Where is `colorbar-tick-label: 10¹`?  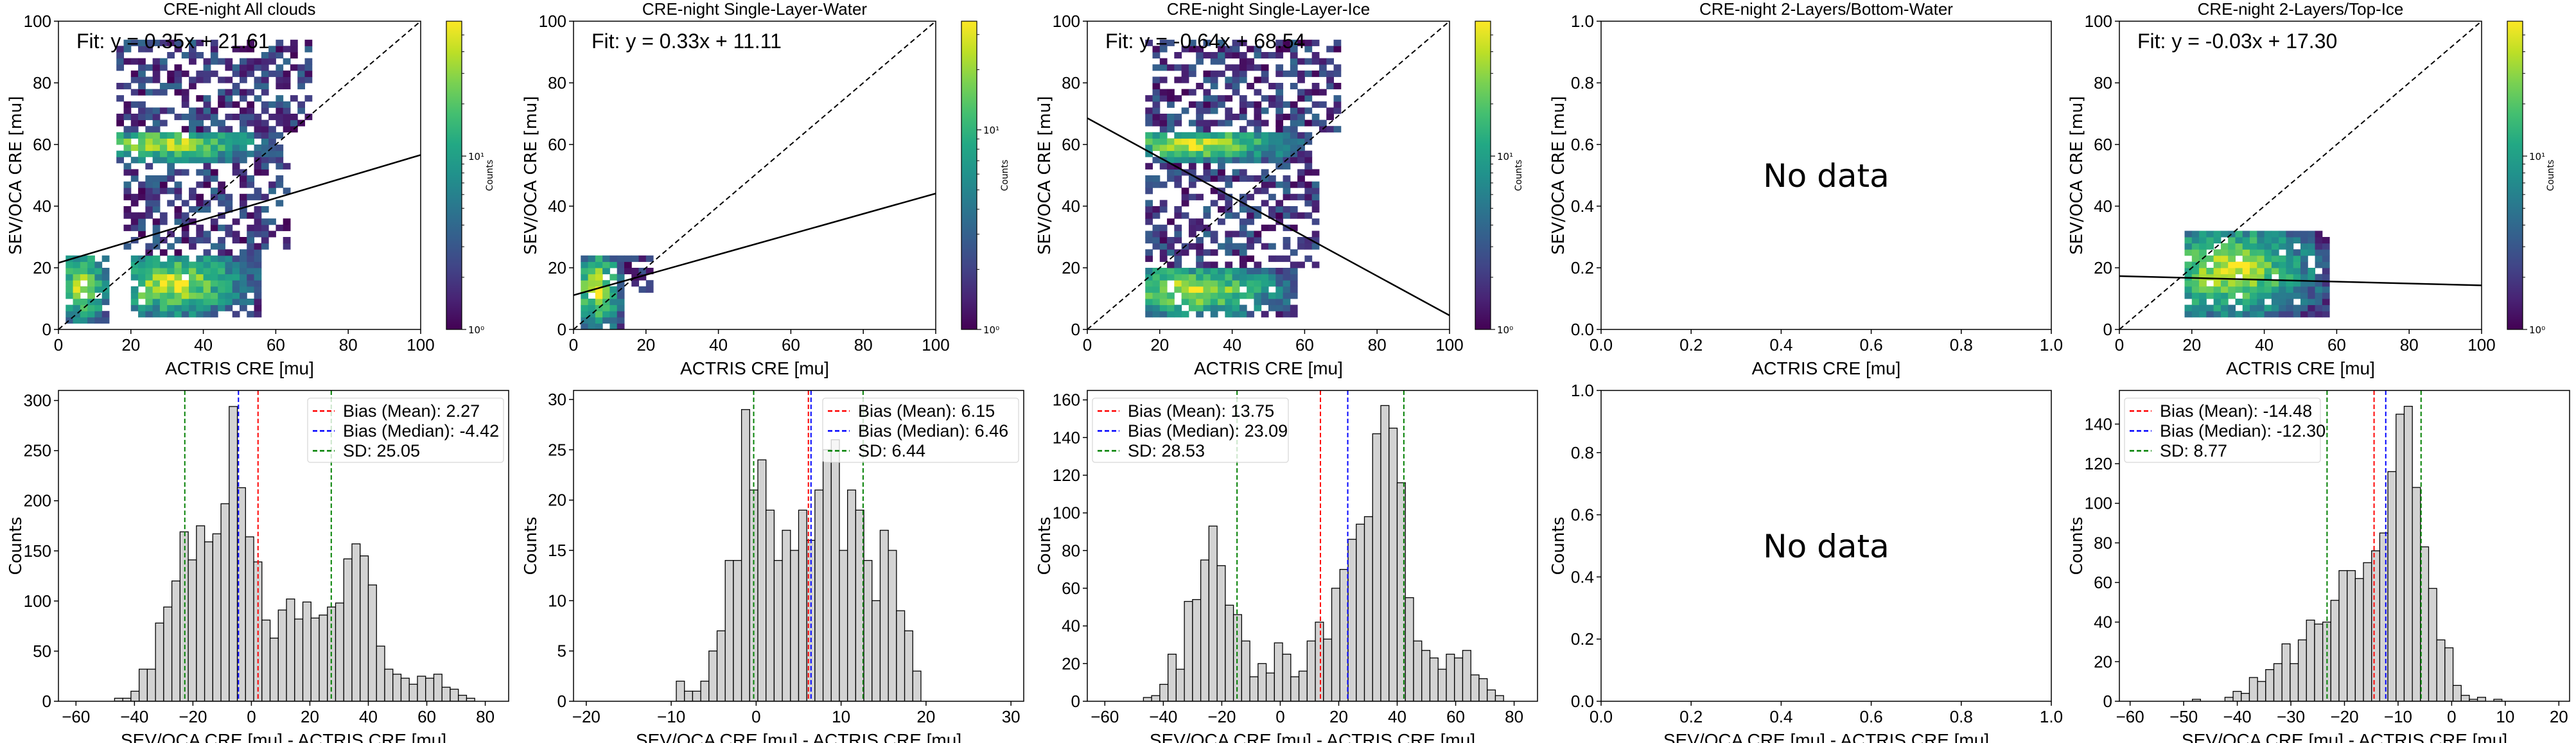
colorbar-tick-label: 10¹ is located at coordinates (1505, 156).